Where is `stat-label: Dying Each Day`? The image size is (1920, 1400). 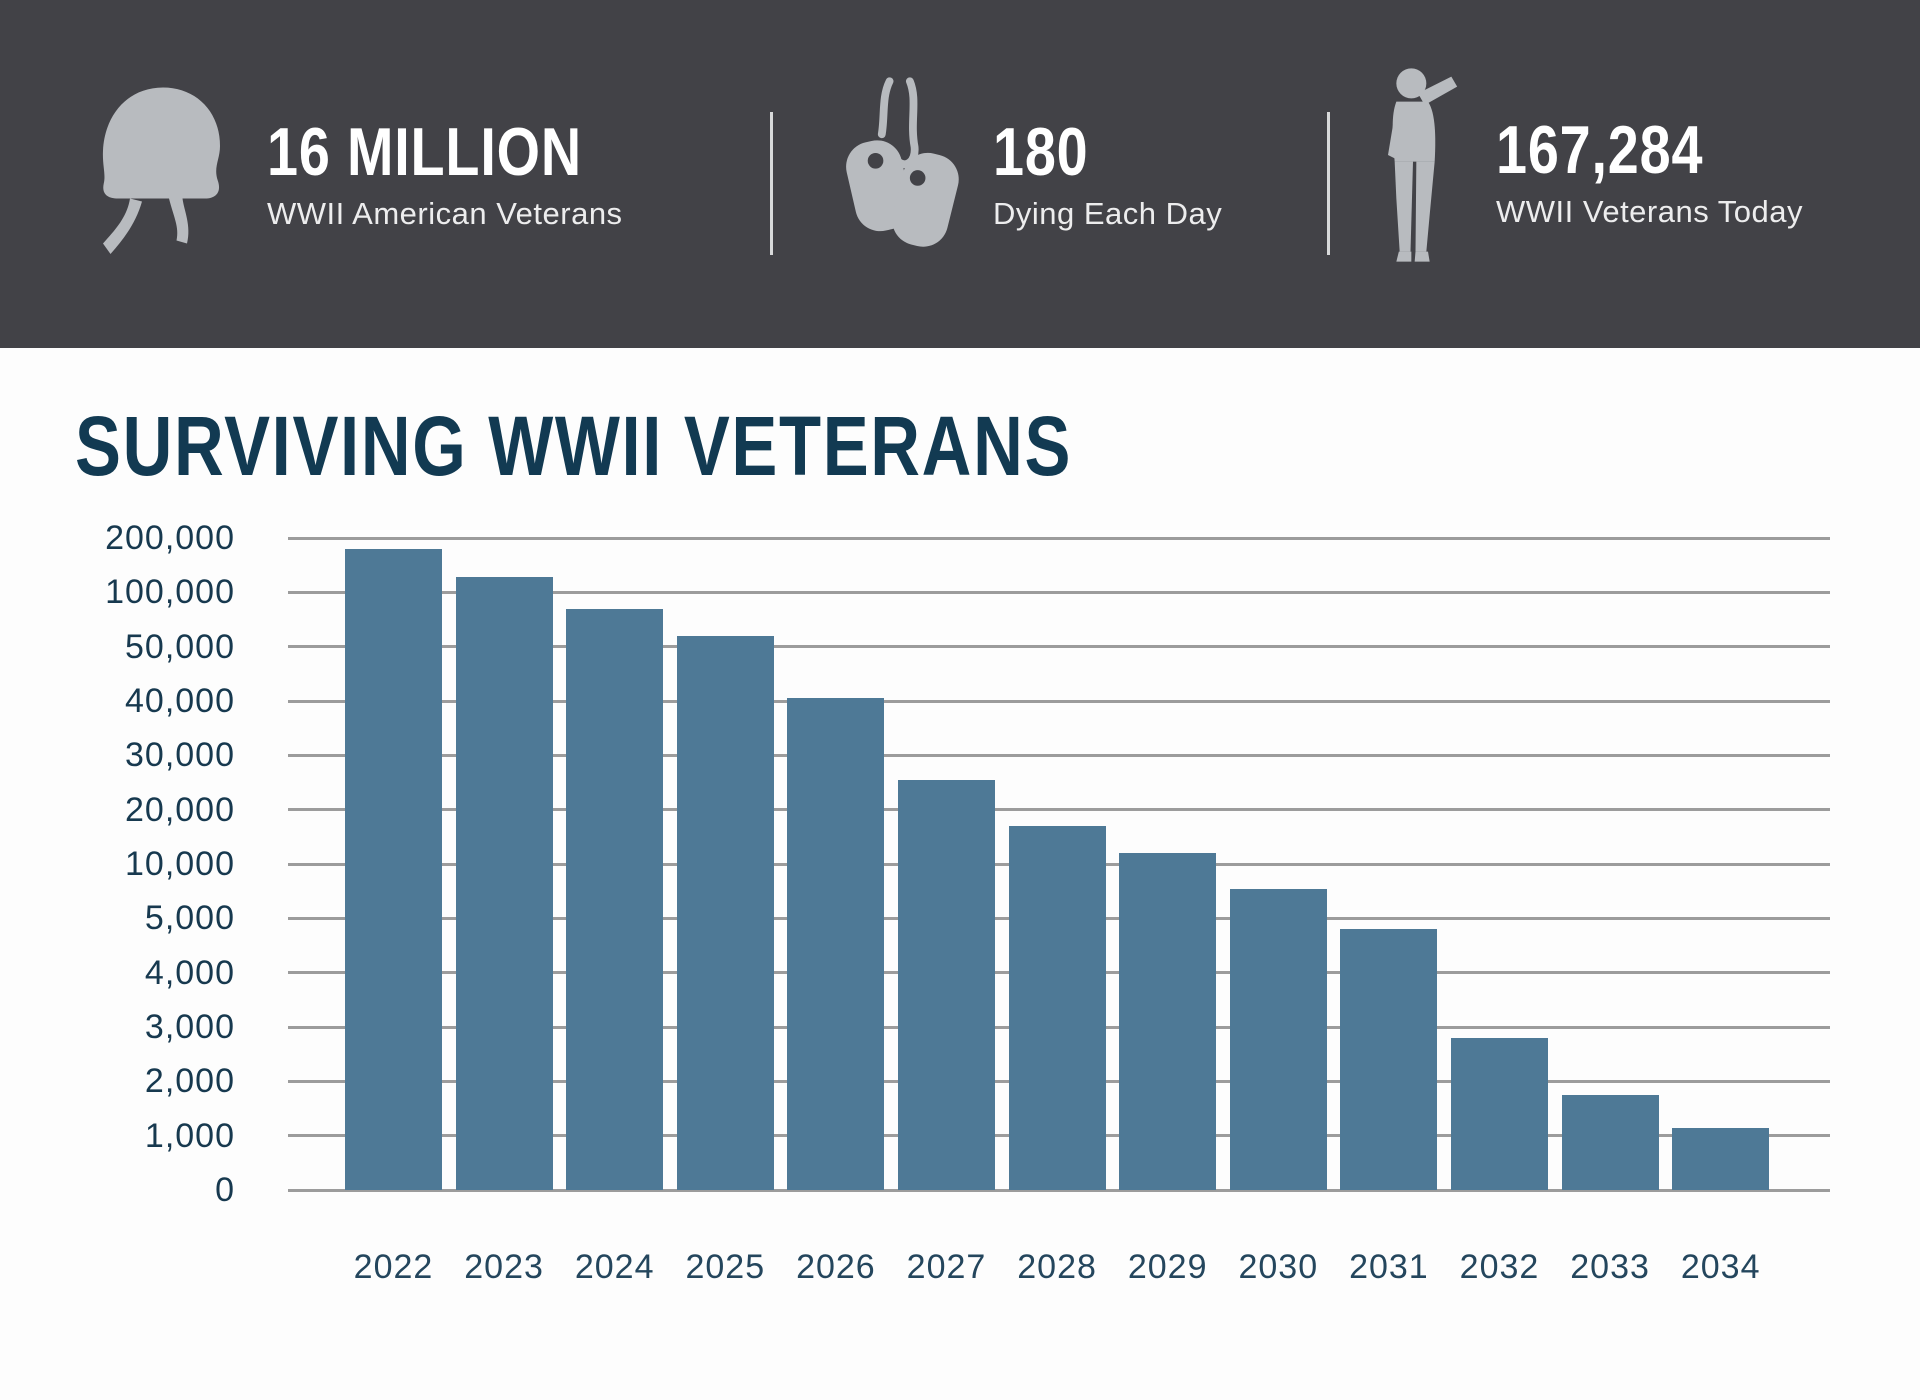
stat-label: Dying Each Day is located at coordinates (1108, 213).